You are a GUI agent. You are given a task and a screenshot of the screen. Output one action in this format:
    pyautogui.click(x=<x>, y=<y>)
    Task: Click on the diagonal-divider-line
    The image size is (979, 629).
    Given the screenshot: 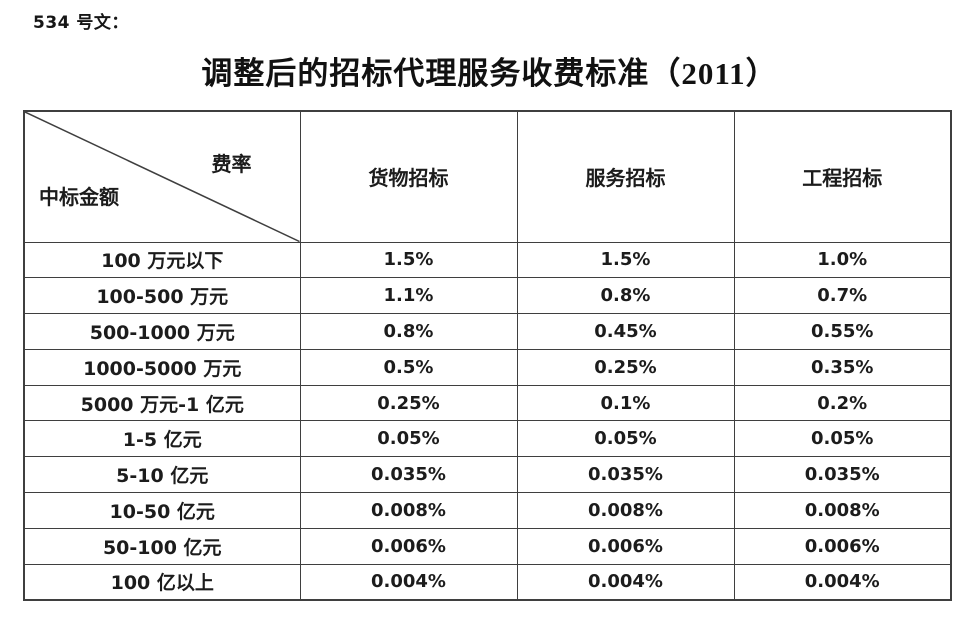 What is the action you would take?
    pyautogui.click(x=162, y=177)
    